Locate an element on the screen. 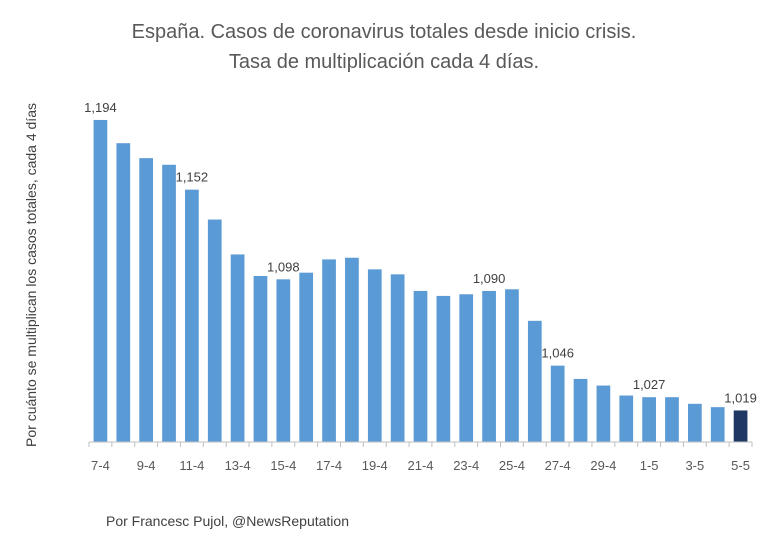 Image resolution: width=770 pixels, height=560 pixels. data-label-15-4: 1,098 is located at coordinates (283, 266).